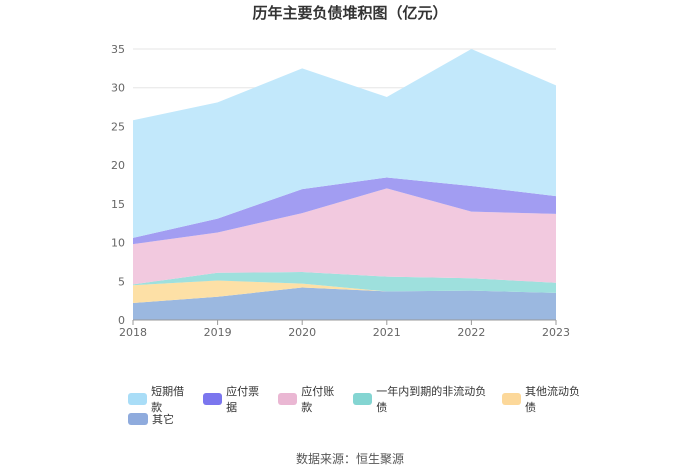  What do you see at coordinates (387, 332) in the screenshot?
I see `x-tick-label: 2021` at bounding box center [387, 332].